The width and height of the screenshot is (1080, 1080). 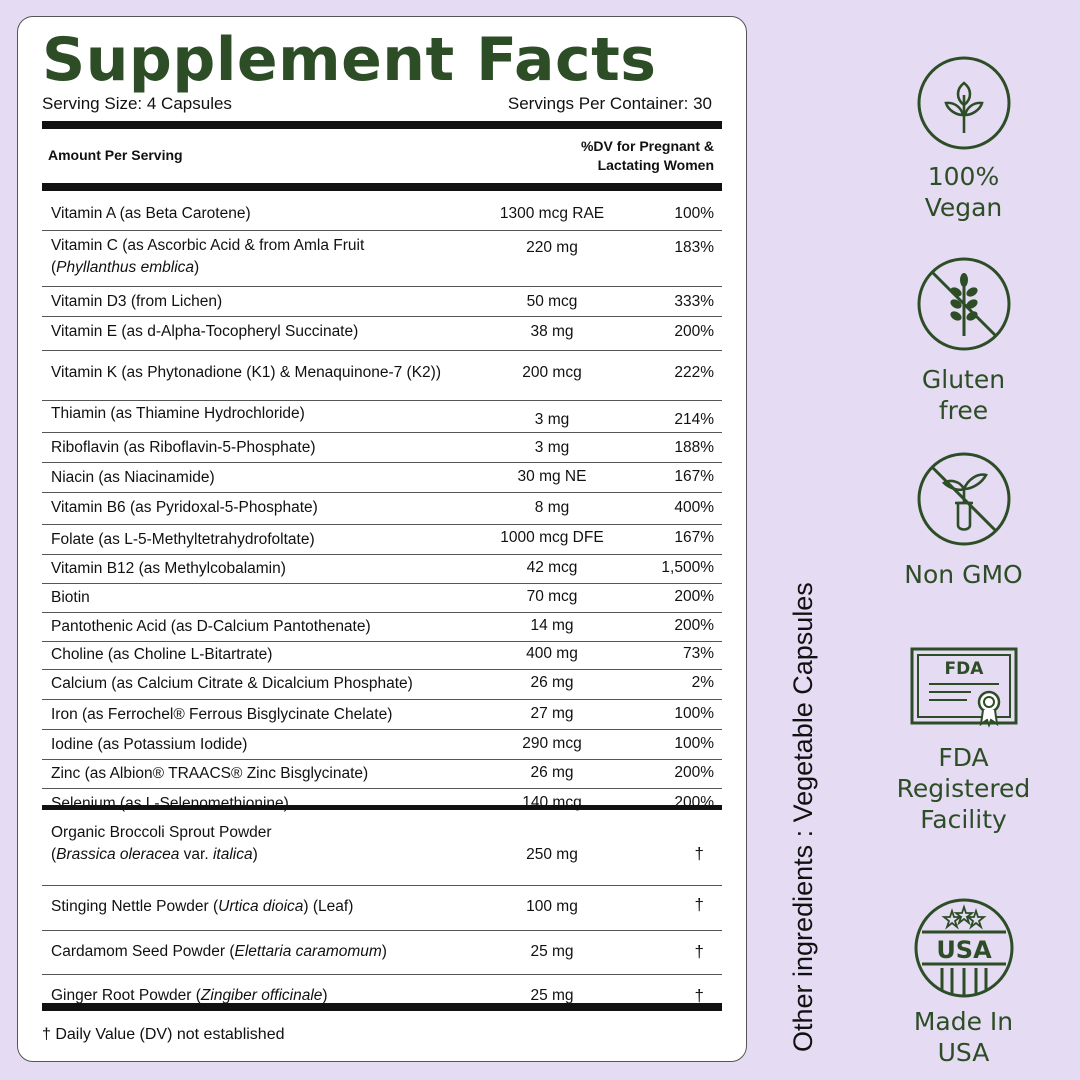 What do you see at coordinates (694, 447) in the screenshot?
I see `nutrient-dv: 188%` at bounding box center [694, 447].